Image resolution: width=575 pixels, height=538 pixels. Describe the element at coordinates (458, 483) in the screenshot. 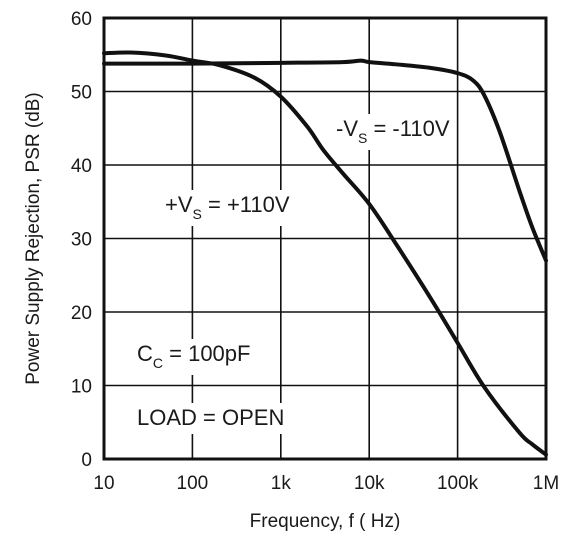

I see `x-tick-label: 100k` at that location.